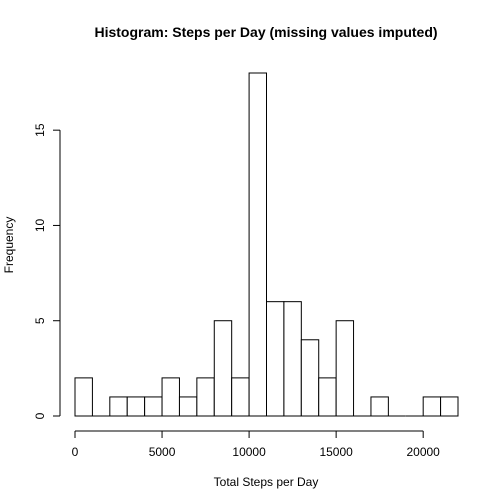 The width and height of the screenshot is (504, 504). Describe the element at coordinates (40, 225) in the screenshot. I see `y-tick-label: 10` at that location.